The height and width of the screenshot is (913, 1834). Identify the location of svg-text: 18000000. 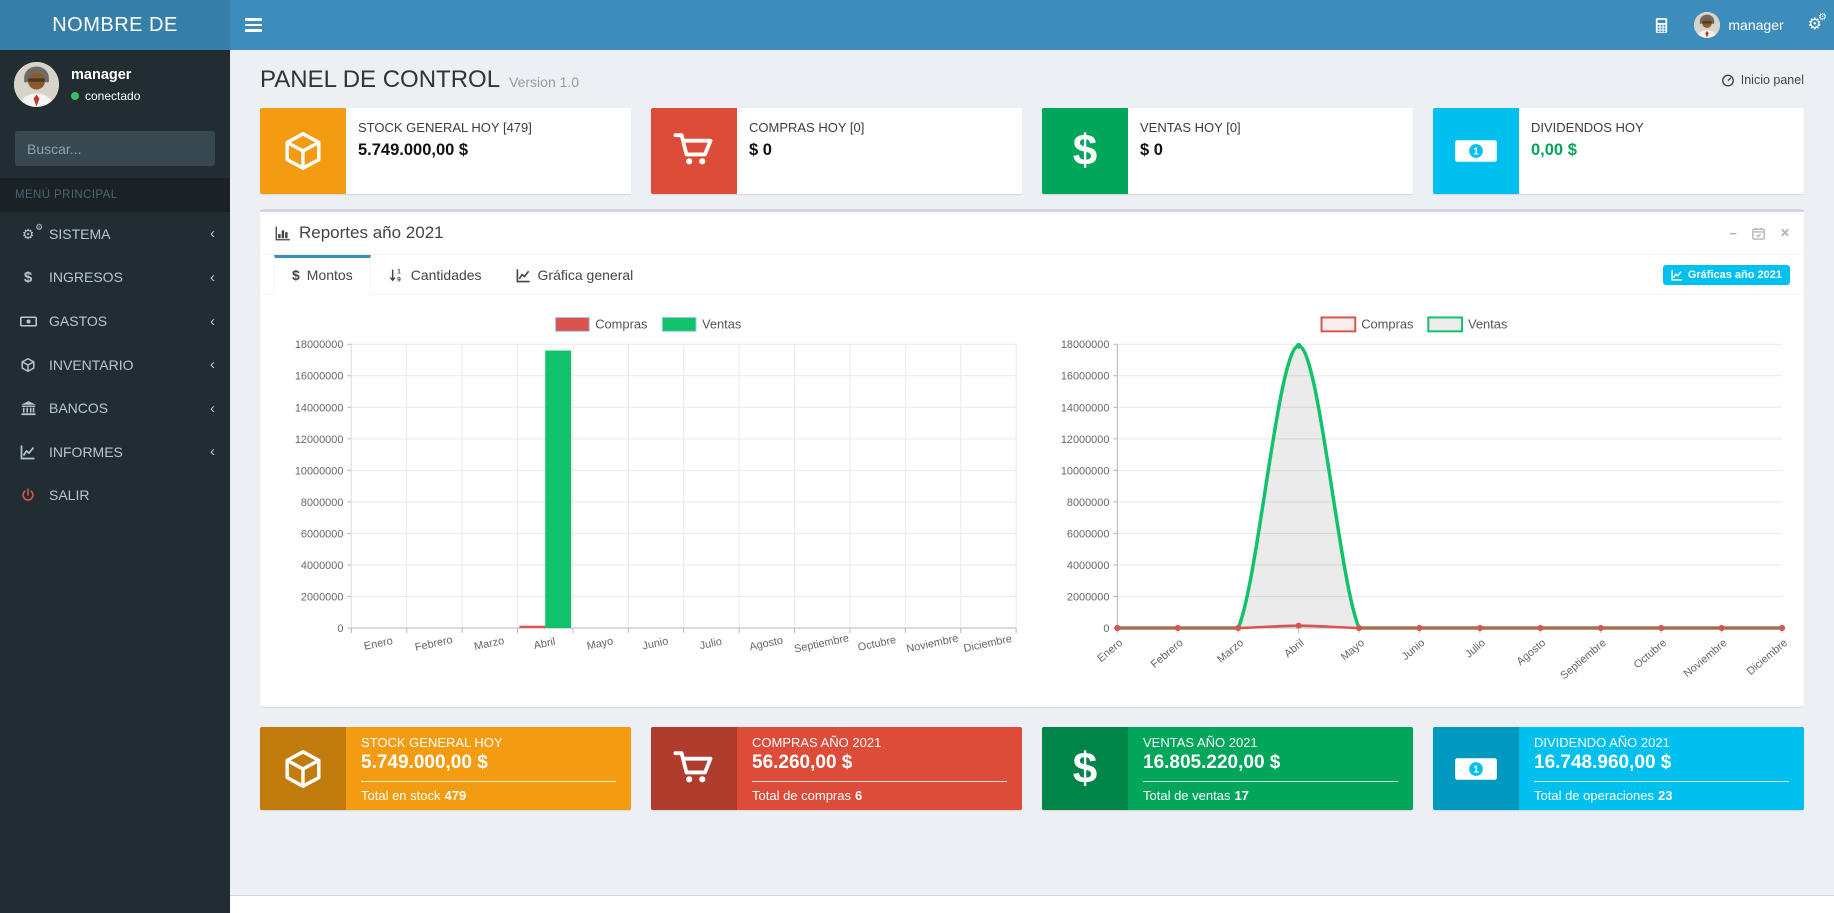
(1085, 345).